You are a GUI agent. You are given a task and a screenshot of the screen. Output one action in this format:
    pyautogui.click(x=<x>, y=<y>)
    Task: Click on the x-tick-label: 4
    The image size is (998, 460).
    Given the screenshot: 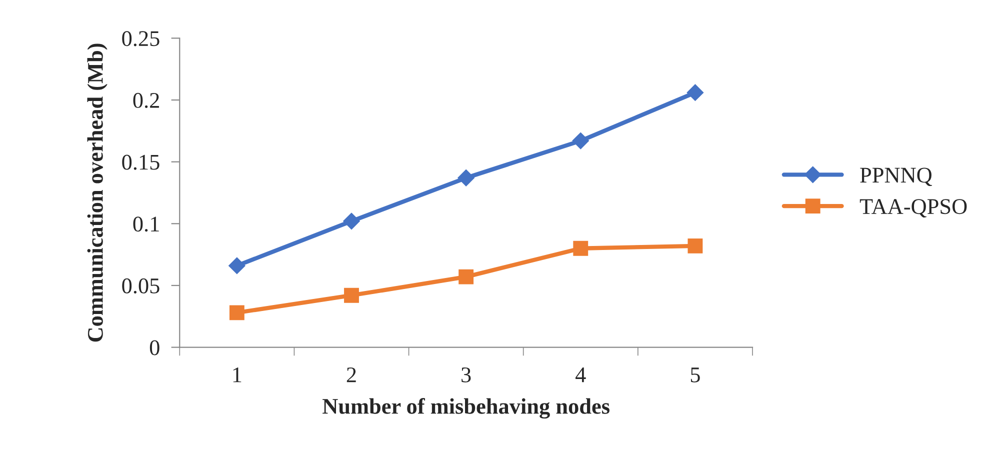 What is the action you would take?
    pyautogui.click(x=581, y=375)
    